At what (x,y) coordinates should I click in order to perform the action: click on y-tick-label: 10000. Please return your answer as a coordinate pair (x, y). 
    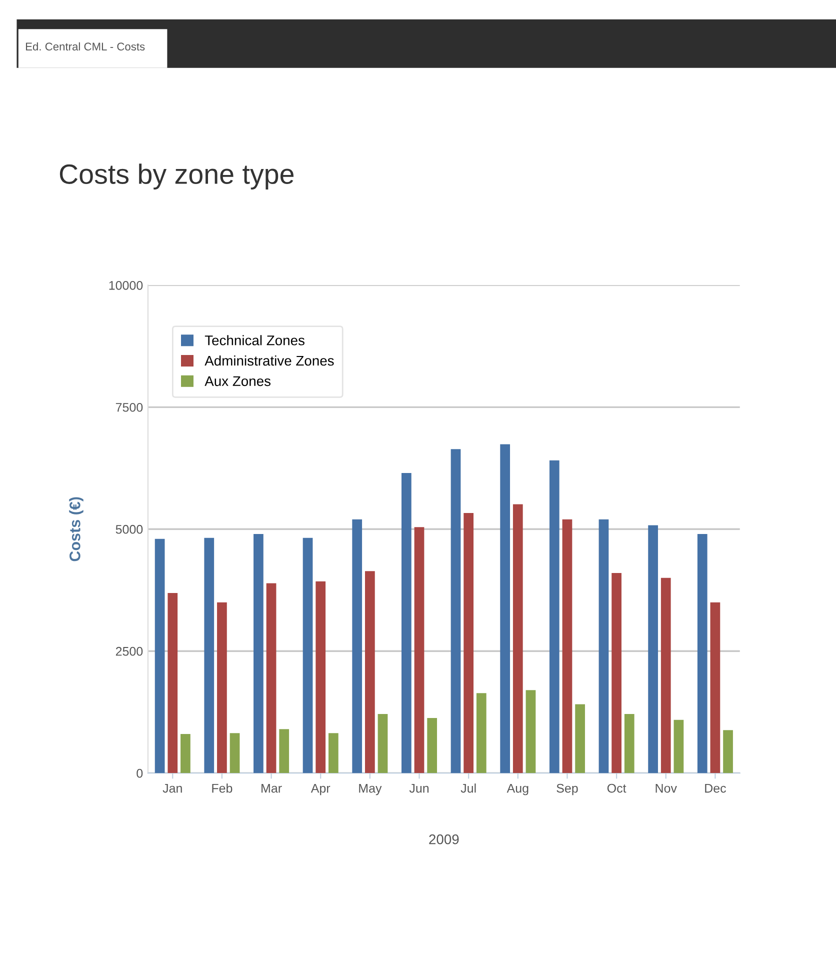
    Looking at the image, I should click on (126, 285).